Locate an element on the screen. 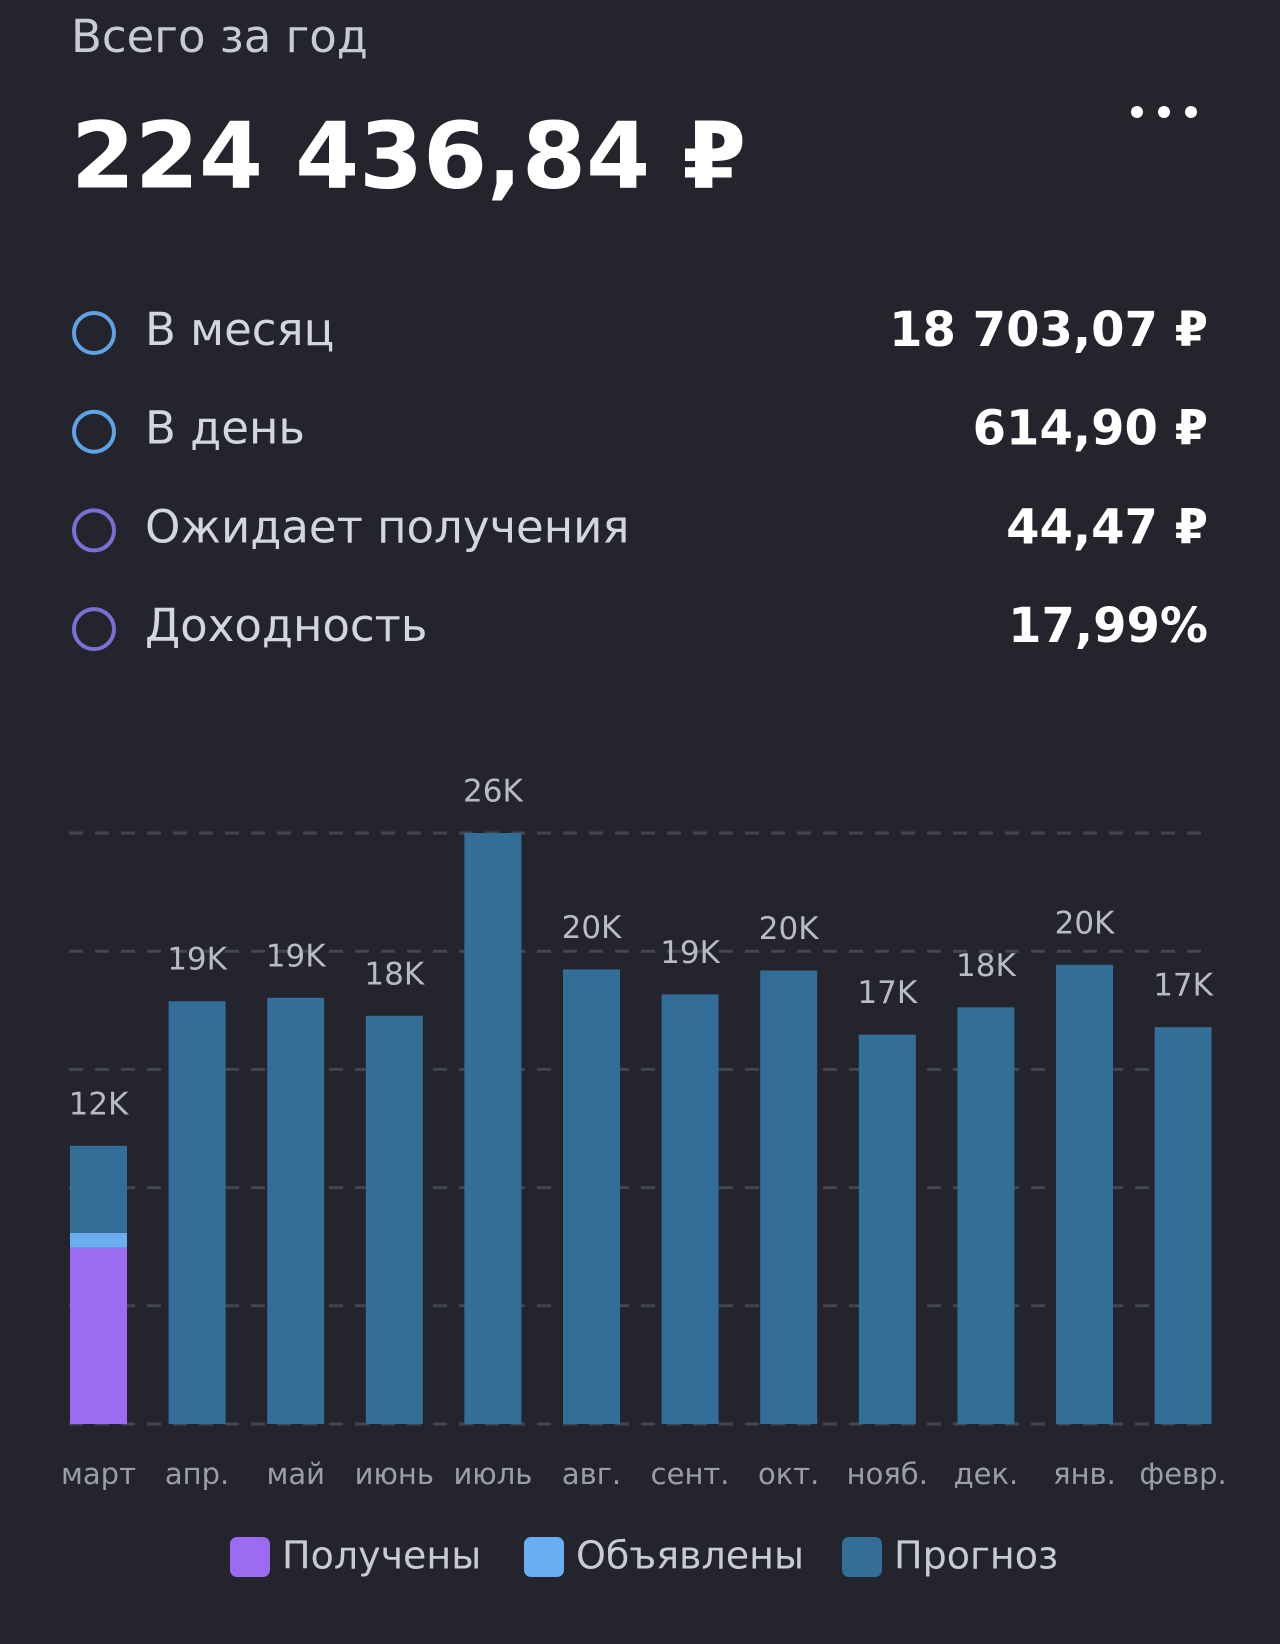  total-amount: 224 436,84 ₽ is located at coordinates (408, 155).